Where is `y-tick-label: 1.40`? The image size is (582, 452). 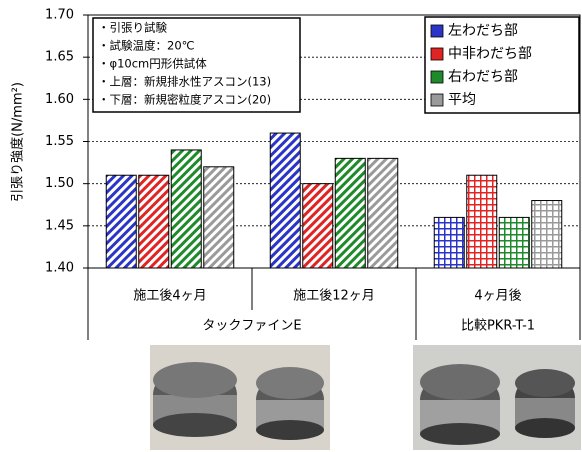 y-tick-label: 1.40 is located at coordinates (59, 268).